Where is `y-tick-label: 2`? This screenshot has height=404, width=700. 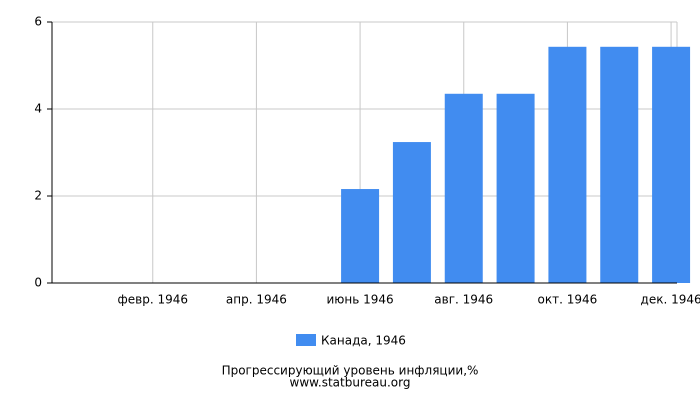
y-tick-label: 2 is located at coordinates (38, 196).